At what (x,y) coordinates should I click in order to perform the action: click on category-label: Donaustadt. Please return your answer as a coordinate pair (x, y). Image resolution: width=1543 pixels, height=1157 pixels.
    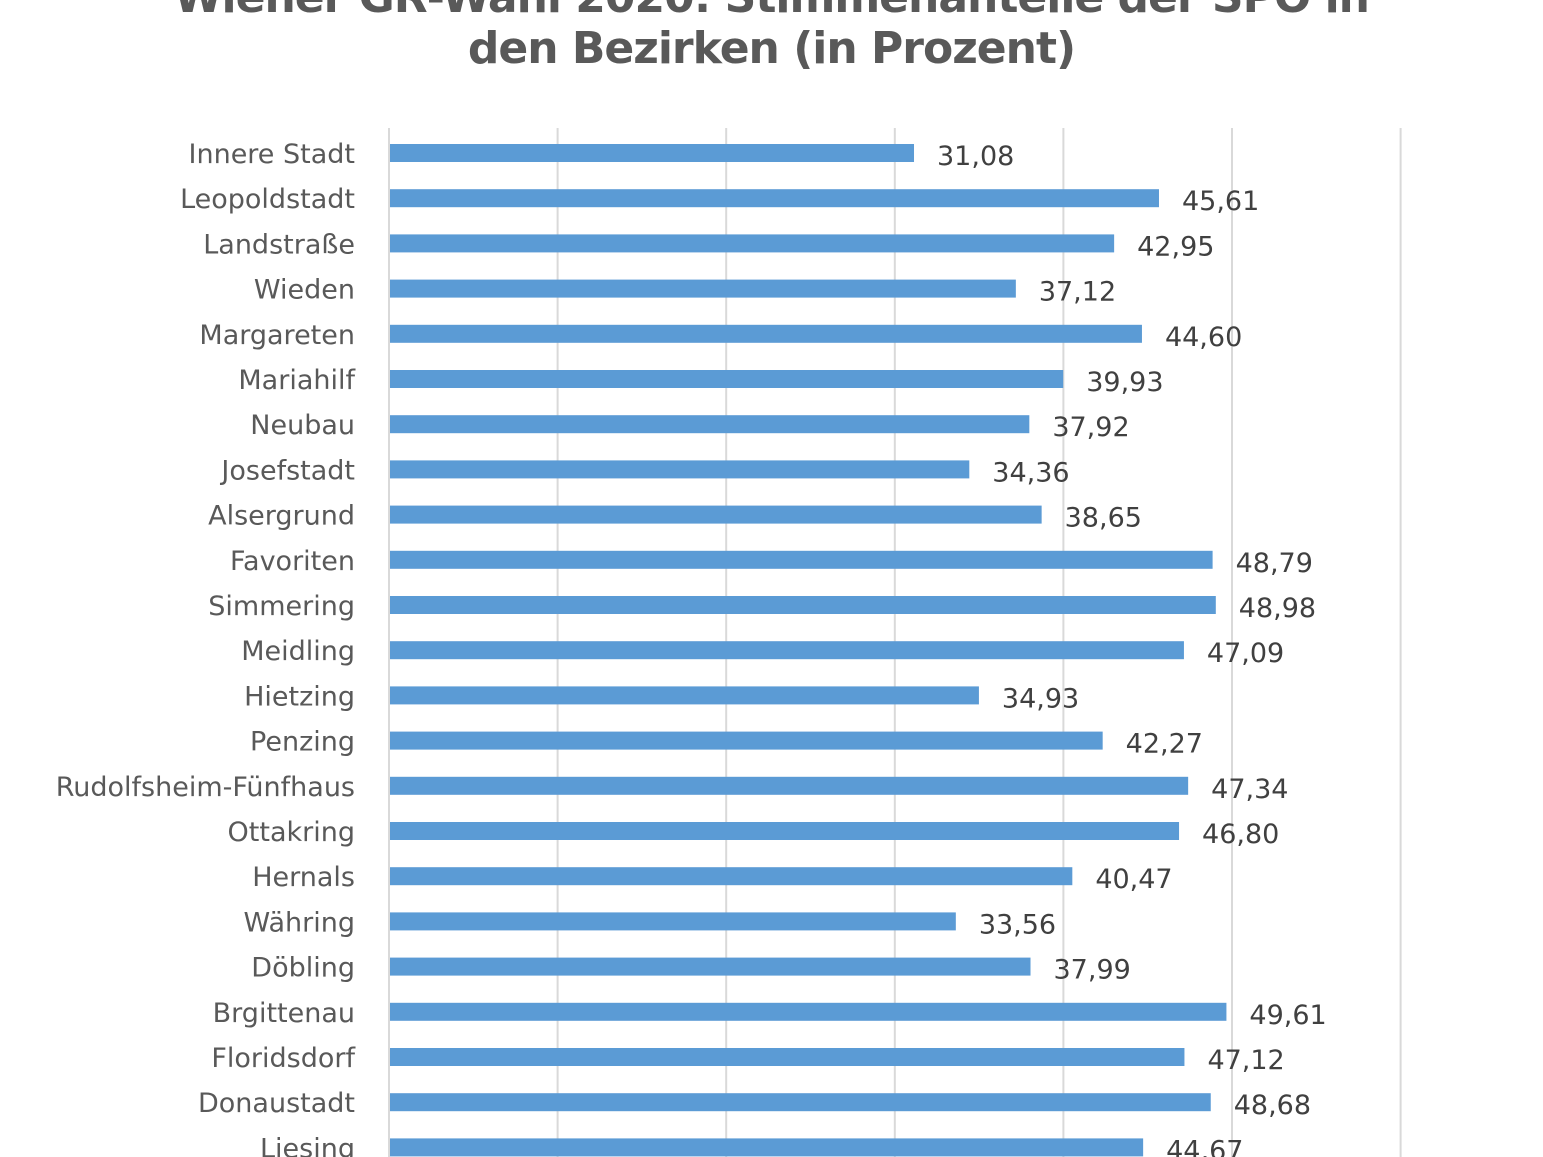
    Looking at the image, I should click on (276, 1103).